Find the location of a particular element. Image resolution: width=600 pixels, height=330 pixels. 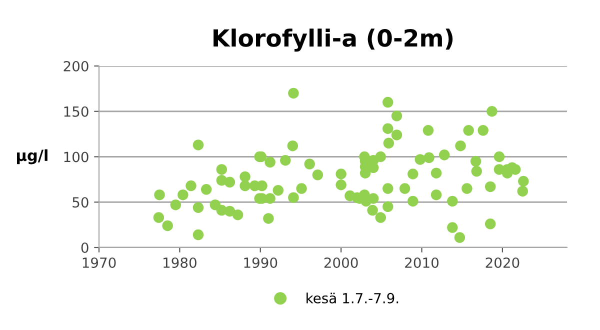

y-tick-label: 200 is located at coordinates (76, 66).